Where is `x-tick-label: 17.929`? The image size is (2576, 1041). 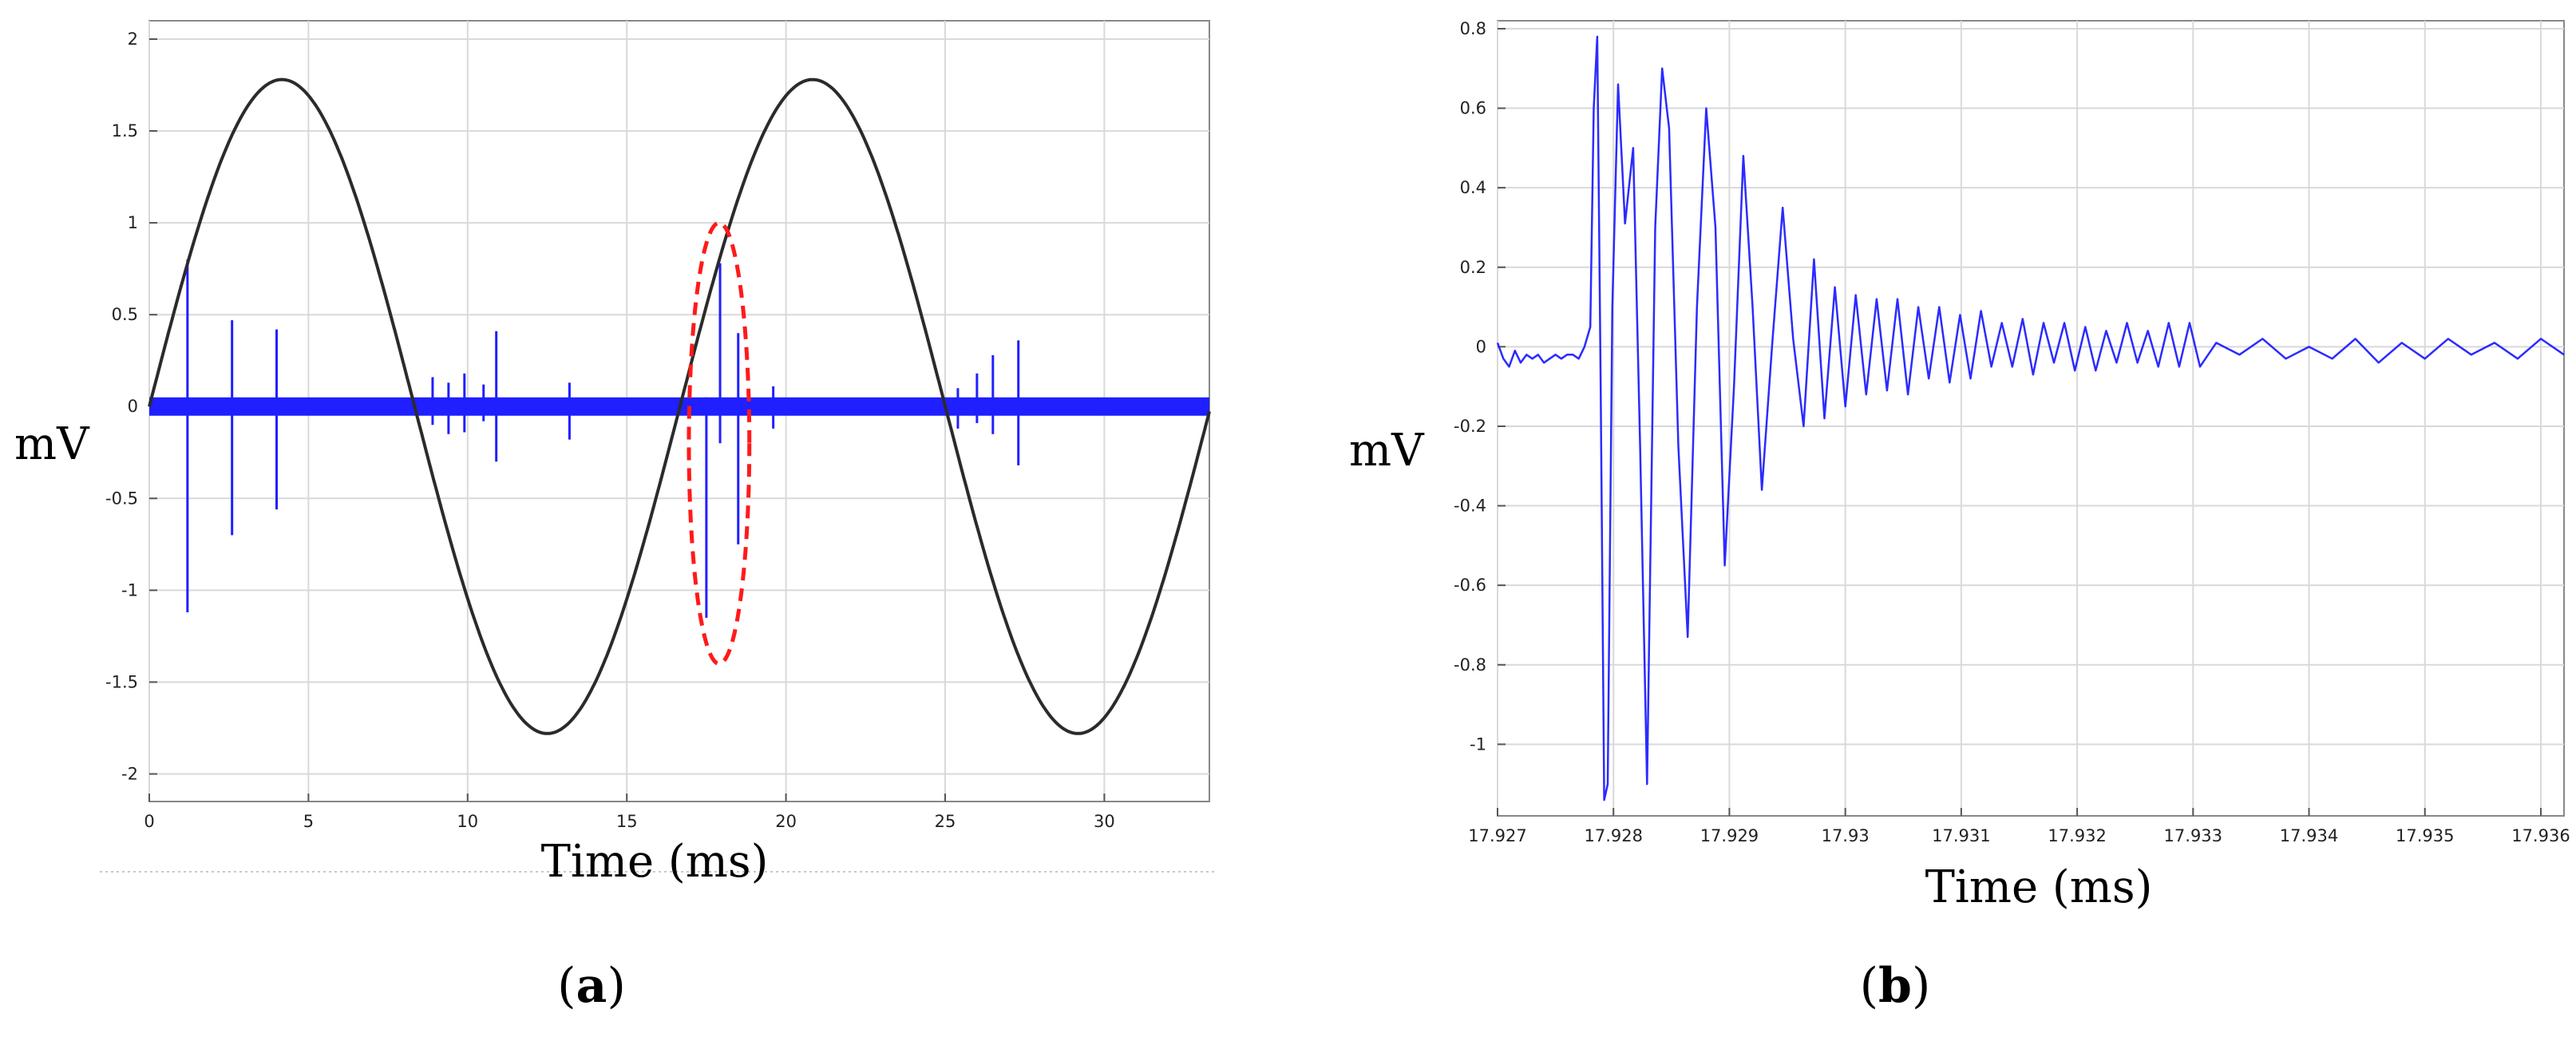 x-tick-label: 17.929 is located at coordinates (1729, 835).